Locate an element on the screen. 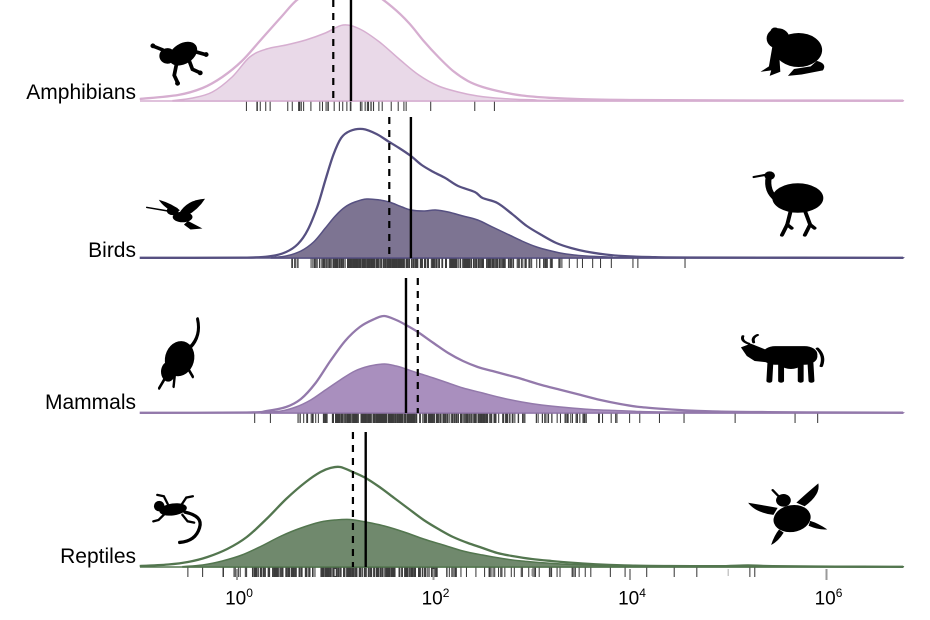 The height and width of the screenshot is (620, 930). row-label-amphibians: Amphibians is located at coordinates (81, 92).